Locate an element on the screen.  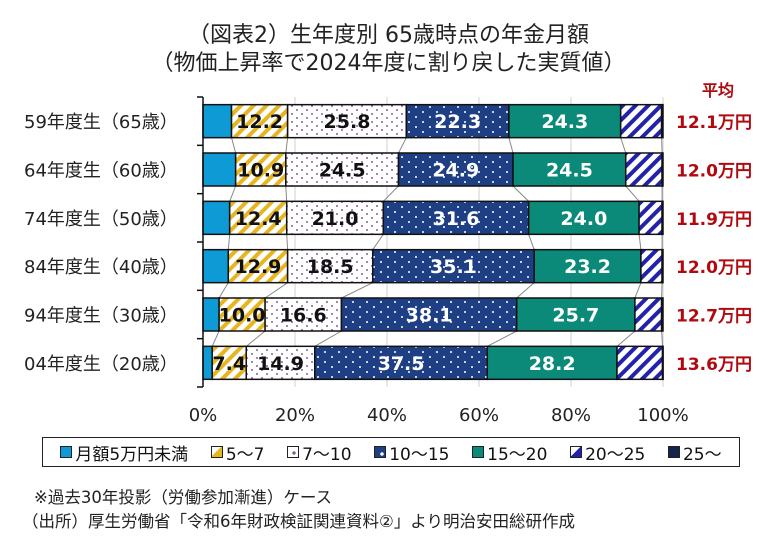
data-label: 24.0 is located at coordinates (583, 219).